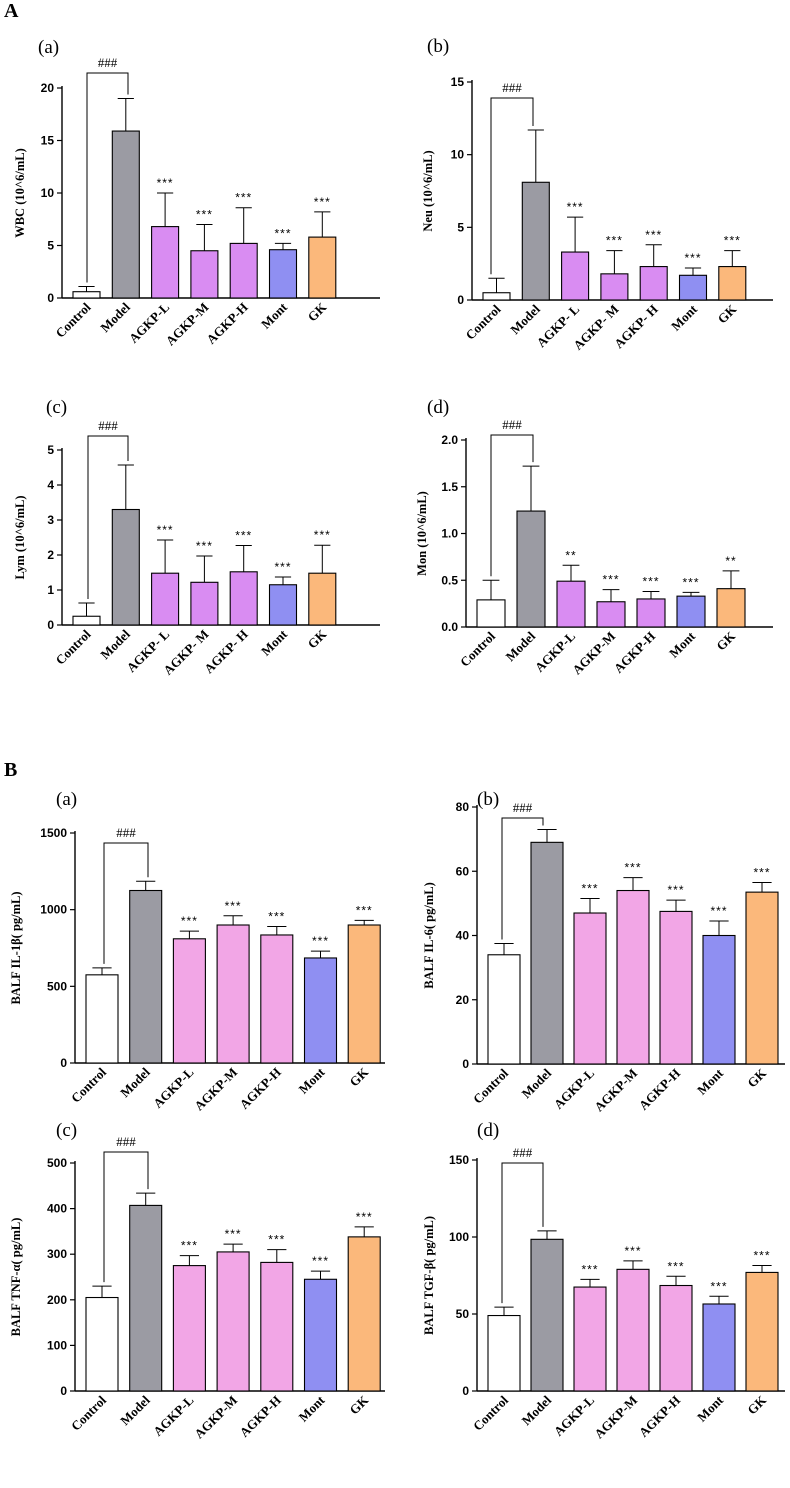 The height and width of the screenshot is (1488, 790). What do you see at coordinates (449, 627) in the screenshot?
I see `y-tick-label: 0.0` at bounding box center [449, 627].